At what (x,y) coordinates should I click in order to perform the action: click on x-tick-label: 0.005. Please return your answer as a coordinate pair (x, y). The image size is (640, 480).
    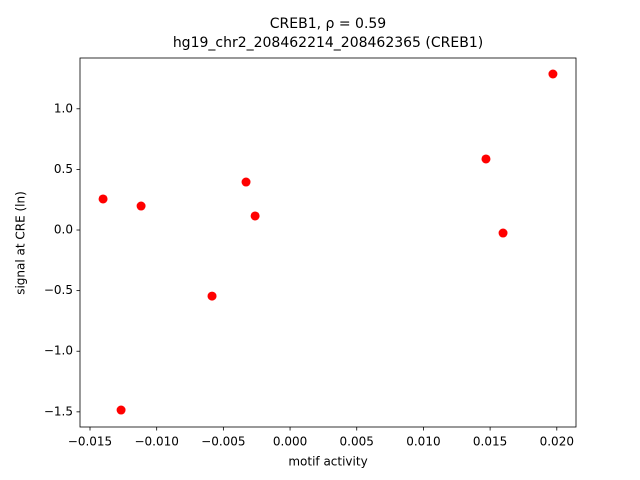
    Looking at the image, I should click on (357, 442).